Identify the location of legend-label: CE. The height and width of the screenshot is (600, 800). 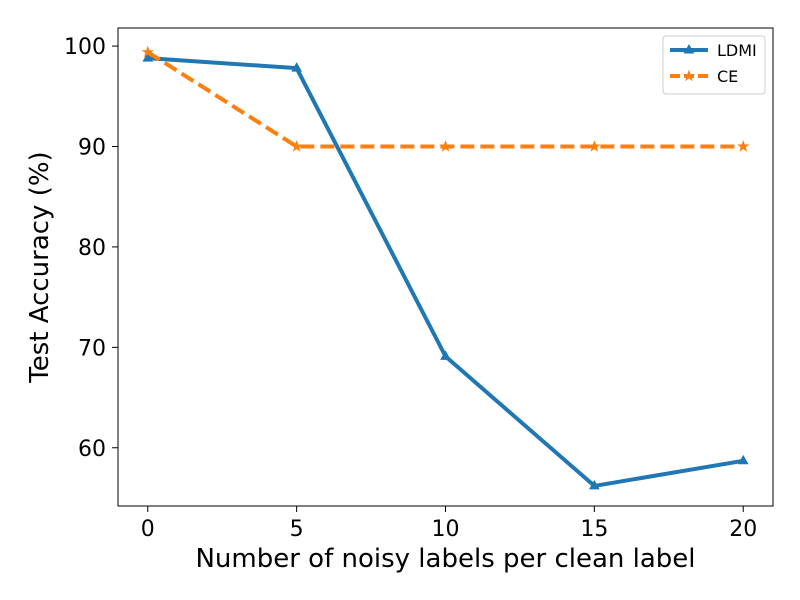
(727, 76).